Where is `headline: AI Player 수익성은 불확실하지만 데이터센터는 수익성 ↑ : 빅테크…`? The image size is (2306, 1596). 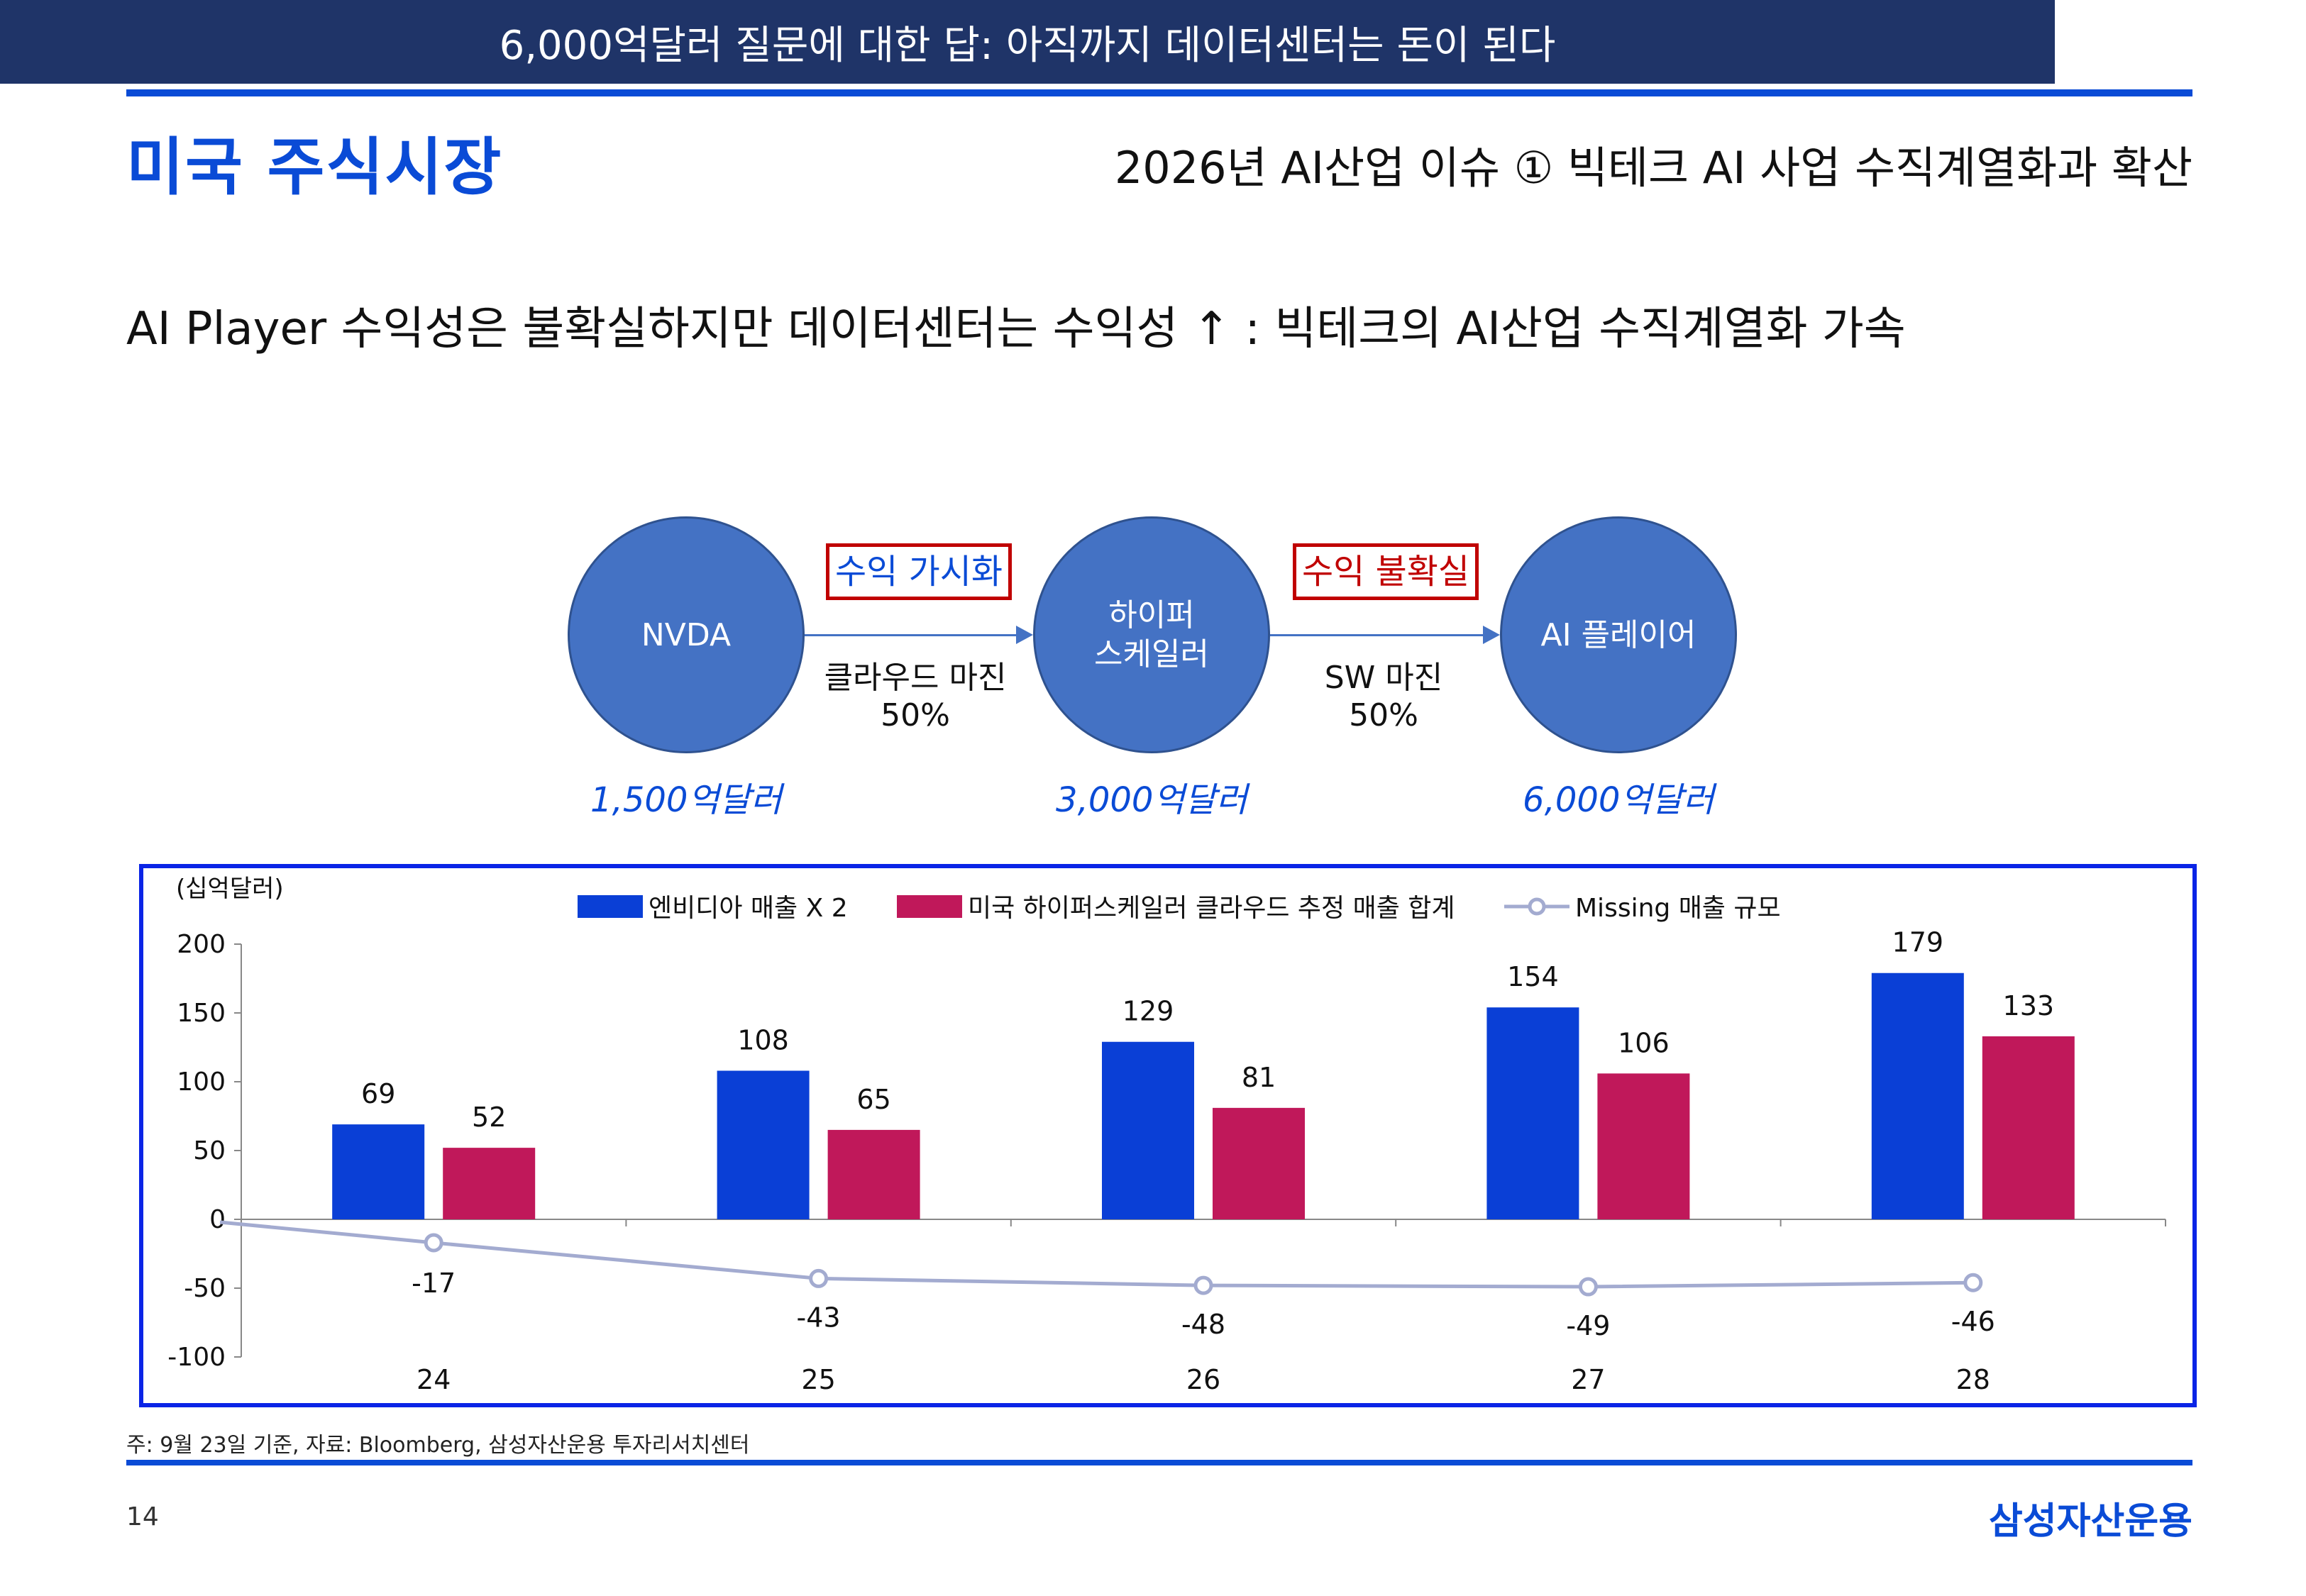 headline: AI Player 수익성은 불확실하지만 데이터센터는 수익성 ↑ : 빅테크… is located at coordinates (1016, 329).